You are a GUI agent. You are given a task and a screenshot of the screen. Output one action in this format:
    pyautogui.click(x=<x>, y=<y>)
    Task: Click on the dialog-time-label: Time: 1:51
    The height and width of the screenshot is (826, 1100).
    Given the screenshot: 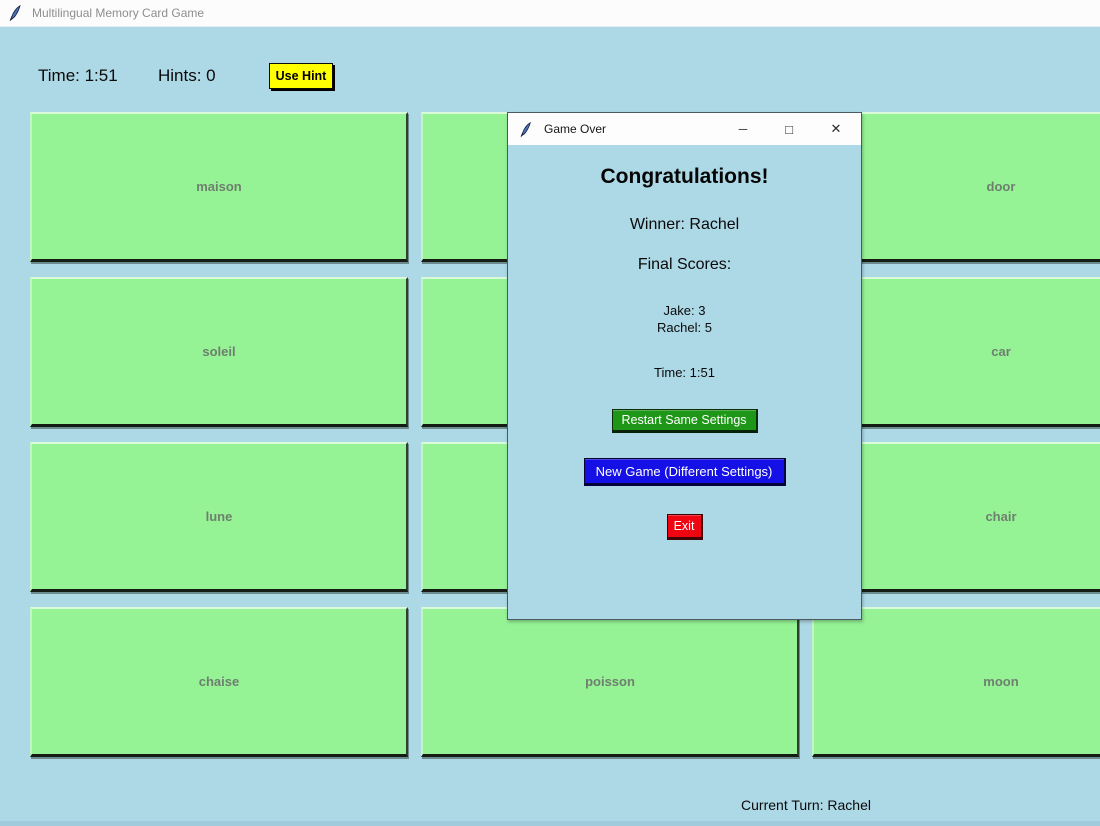 What is the action you would take?
    pyautogui.click(x=684, y=372)
    